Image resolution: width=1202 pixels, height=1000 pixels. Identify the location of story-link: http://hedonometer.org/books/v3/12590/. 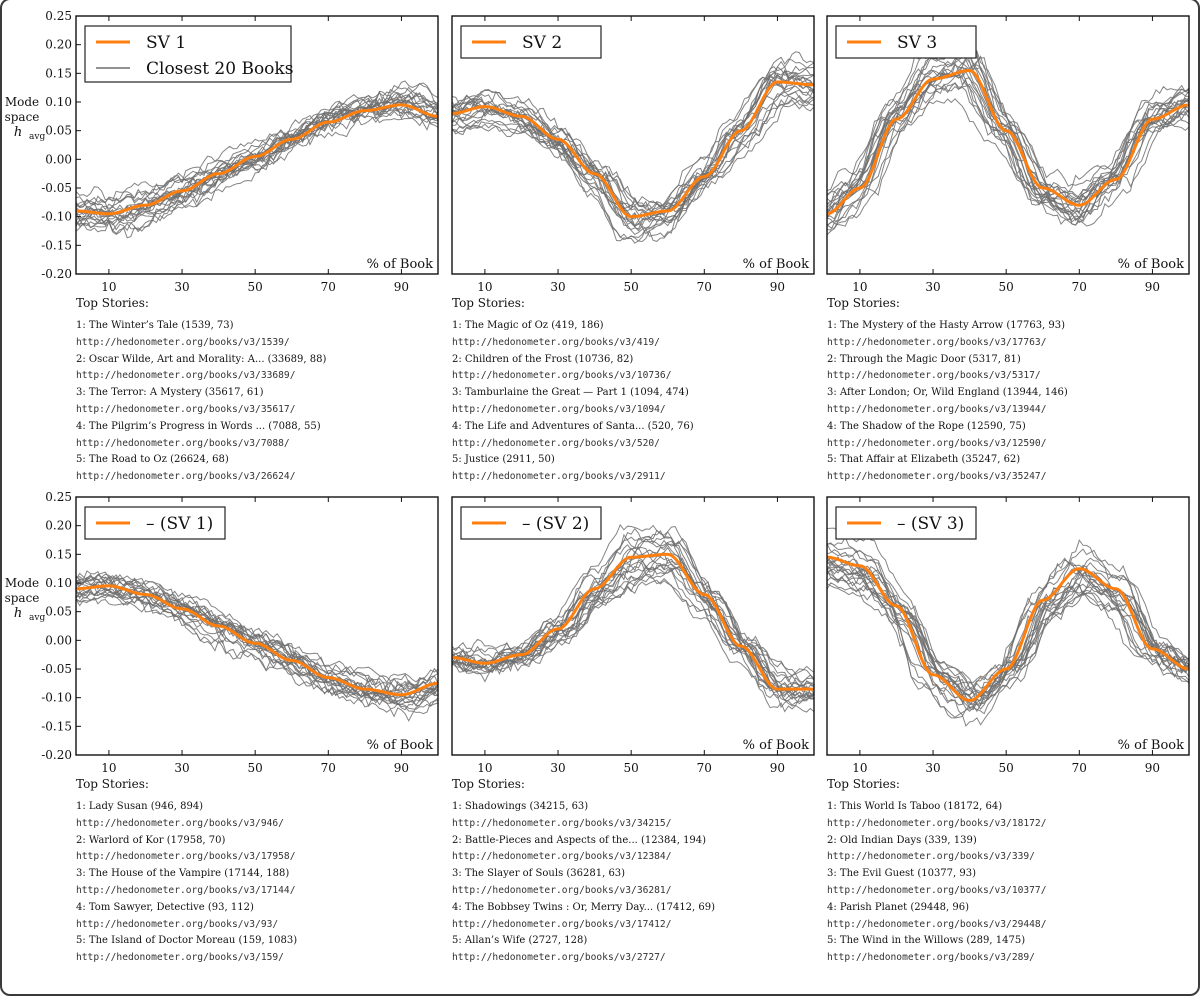
(937, 443).